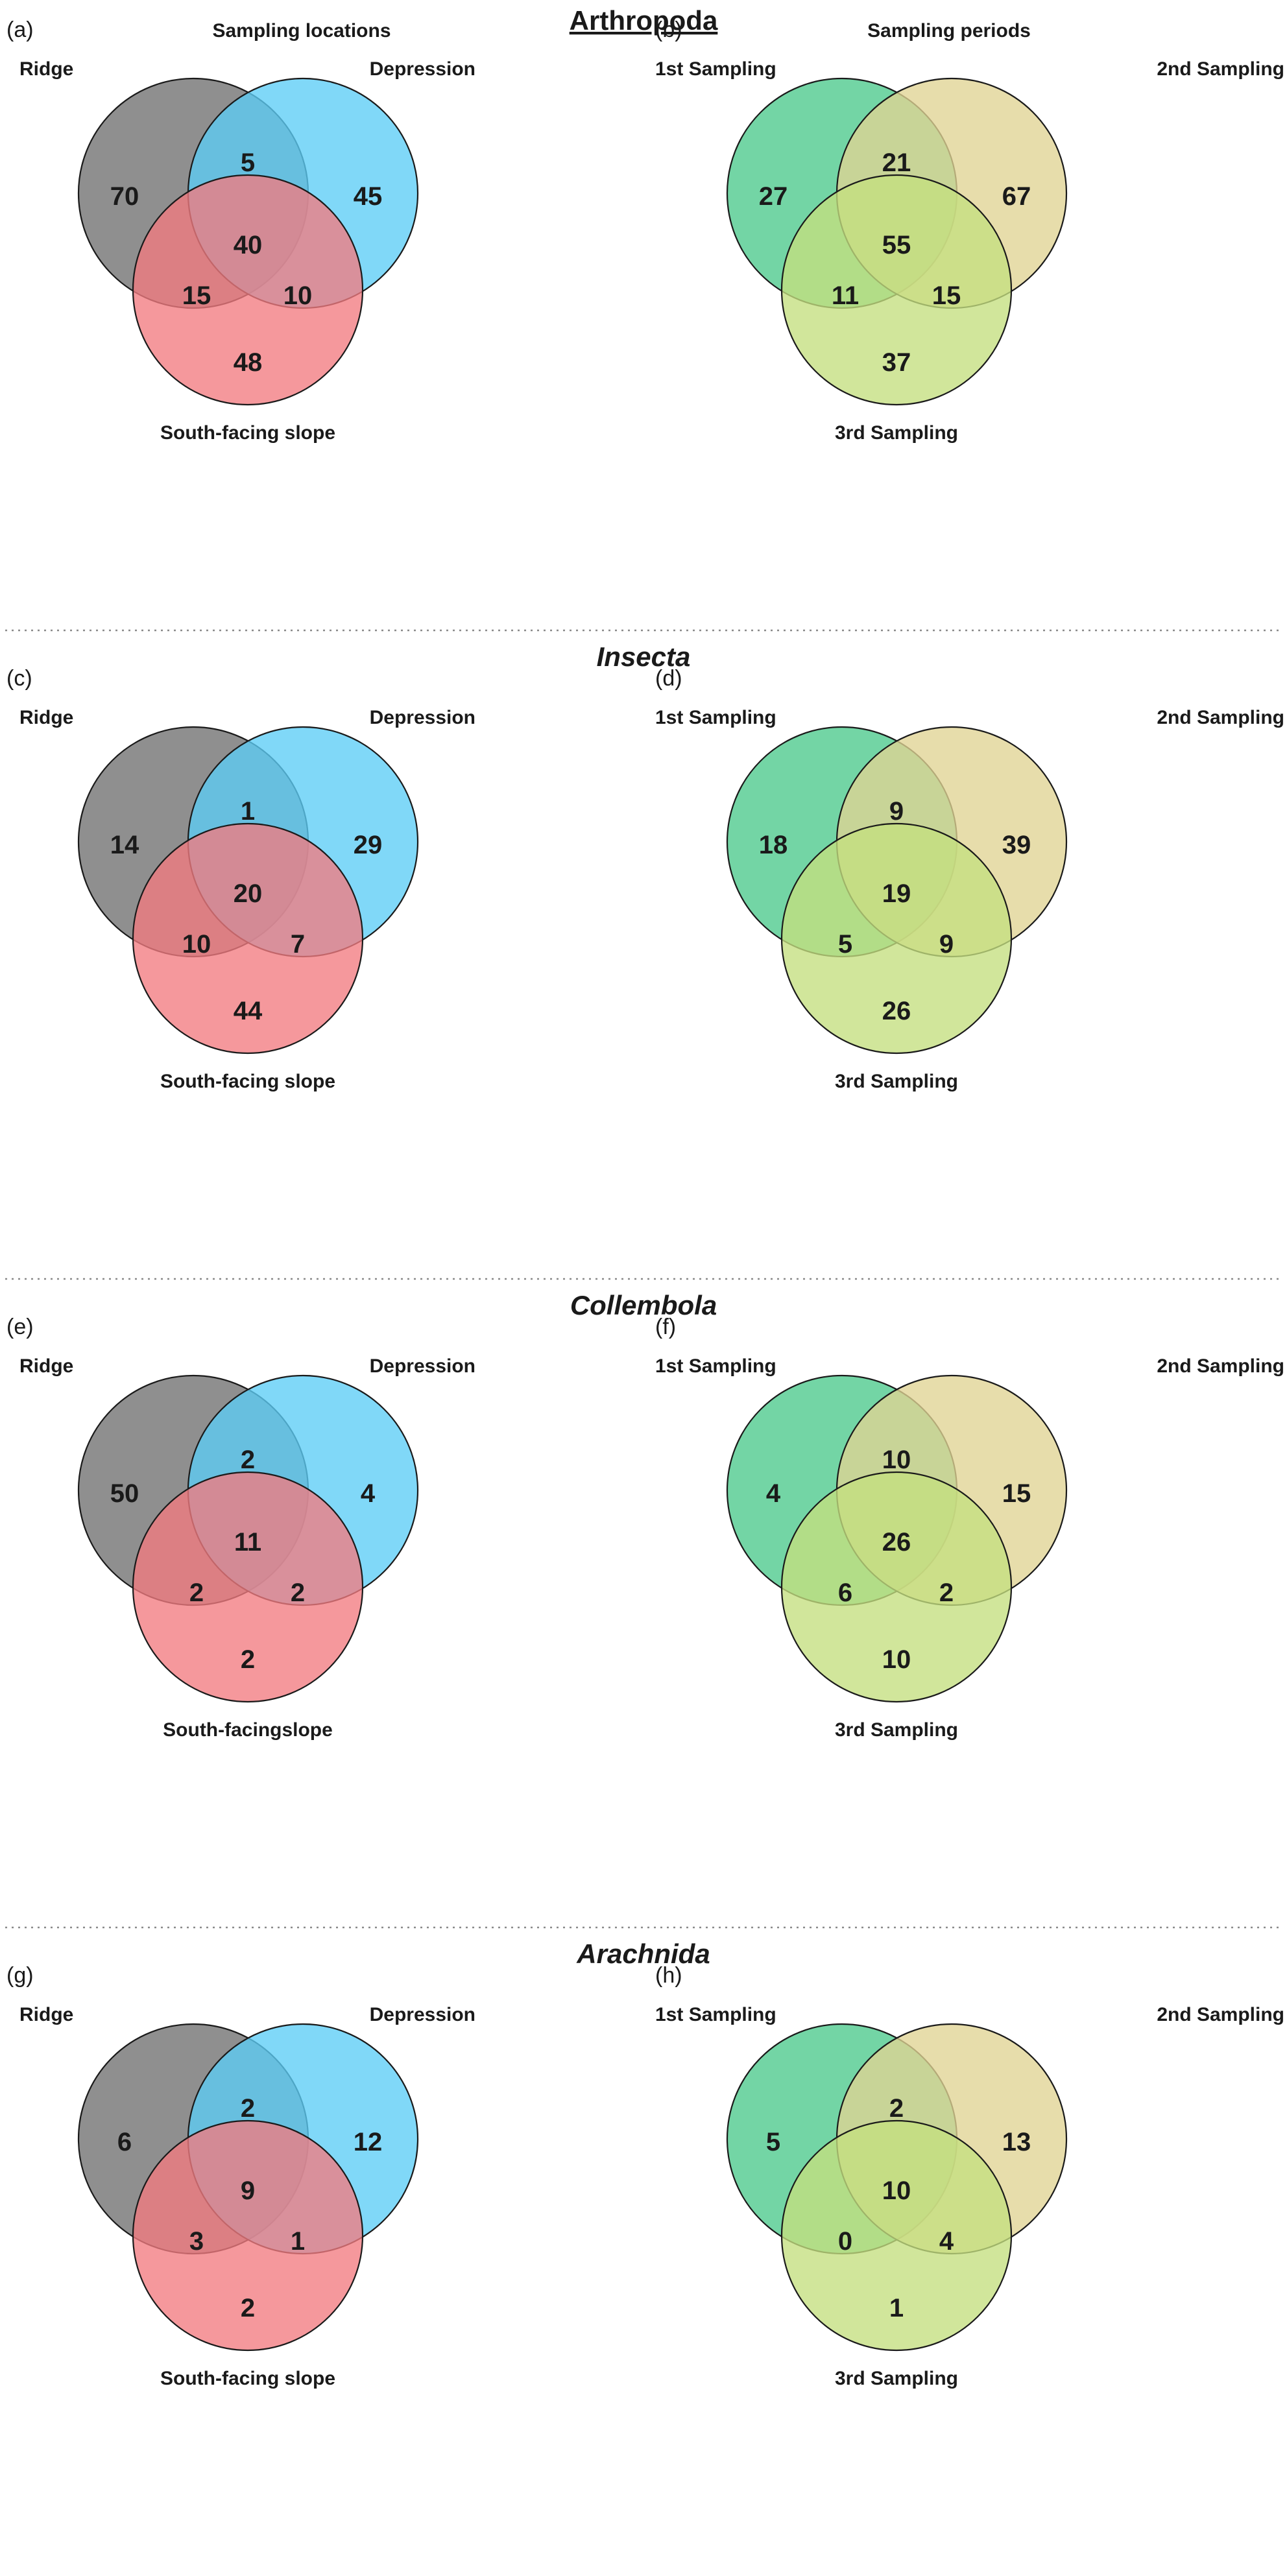  What do you see at coordinates (20, 1327) in the screenshot?
I see `panel-label: (e)` at bounding box center [20, 1327].